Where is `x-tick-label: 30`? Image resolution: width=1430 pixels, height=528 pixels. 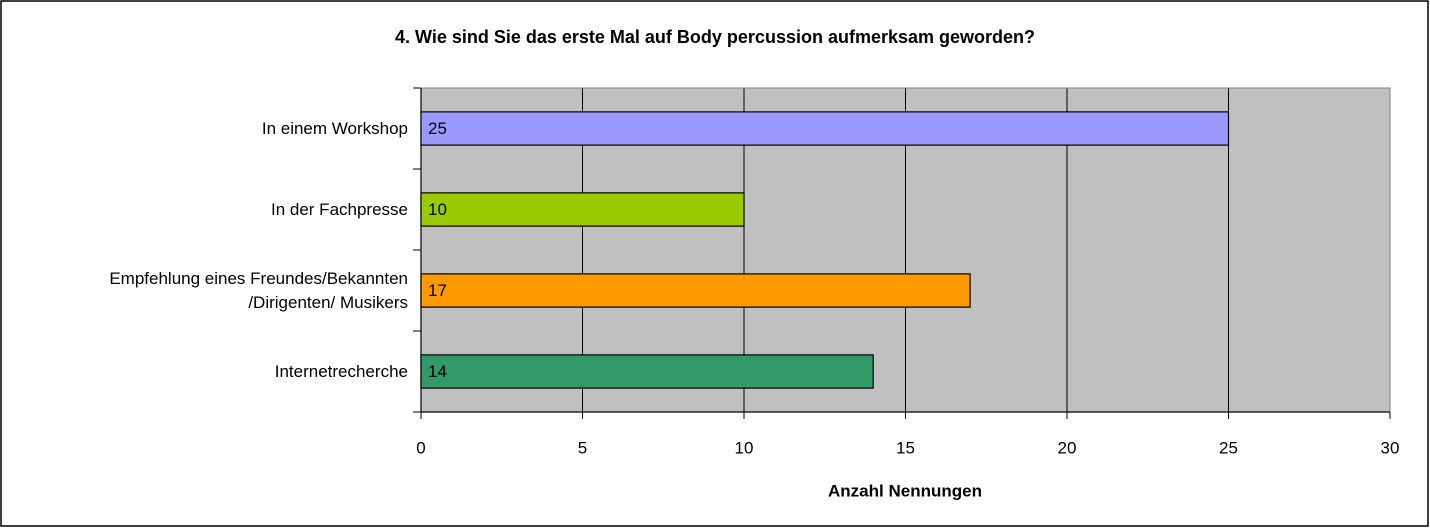 x-tick-label: 30 is located at coordinates (1390, 447).